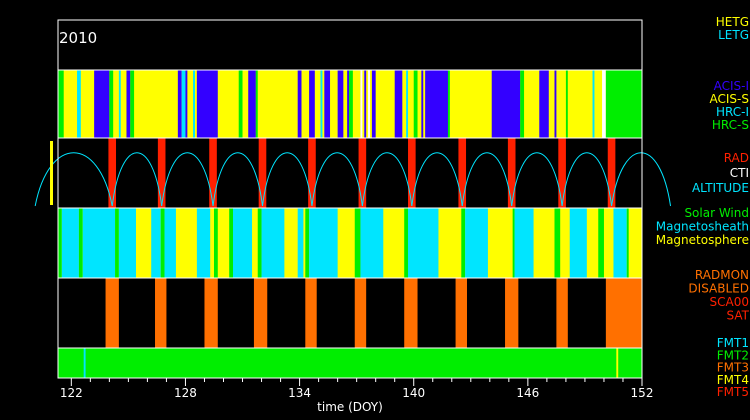 The image size is (750, 420). Describe the element at coordinates (78, 38) in the screenshot. I see `year-label: 2010` at that location.